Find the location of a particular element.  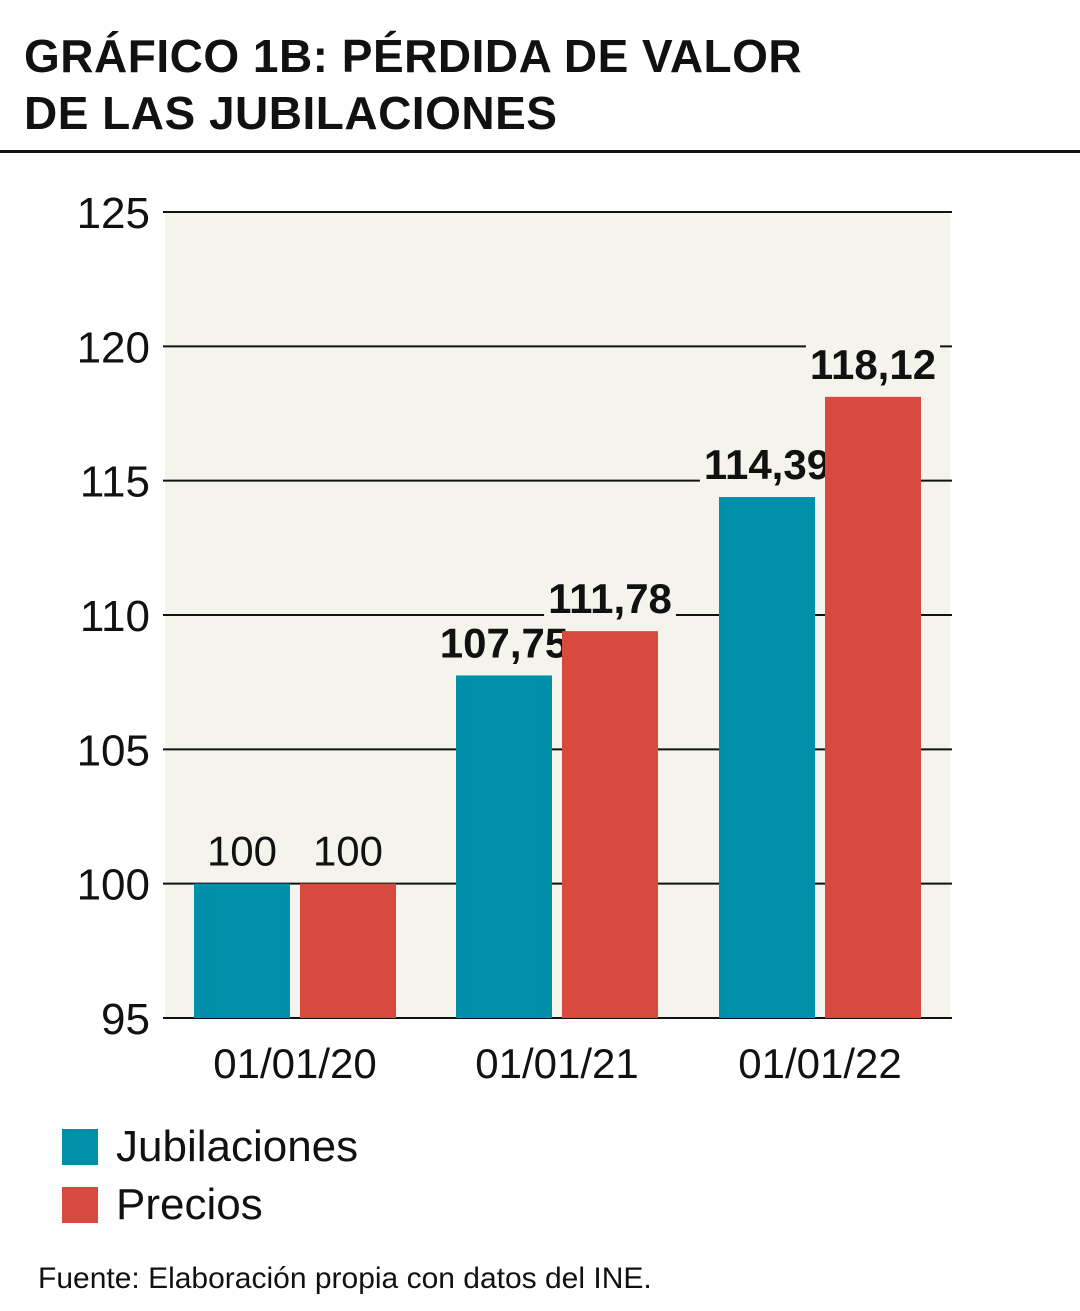

title-divider is located at coordinates (540, 151).